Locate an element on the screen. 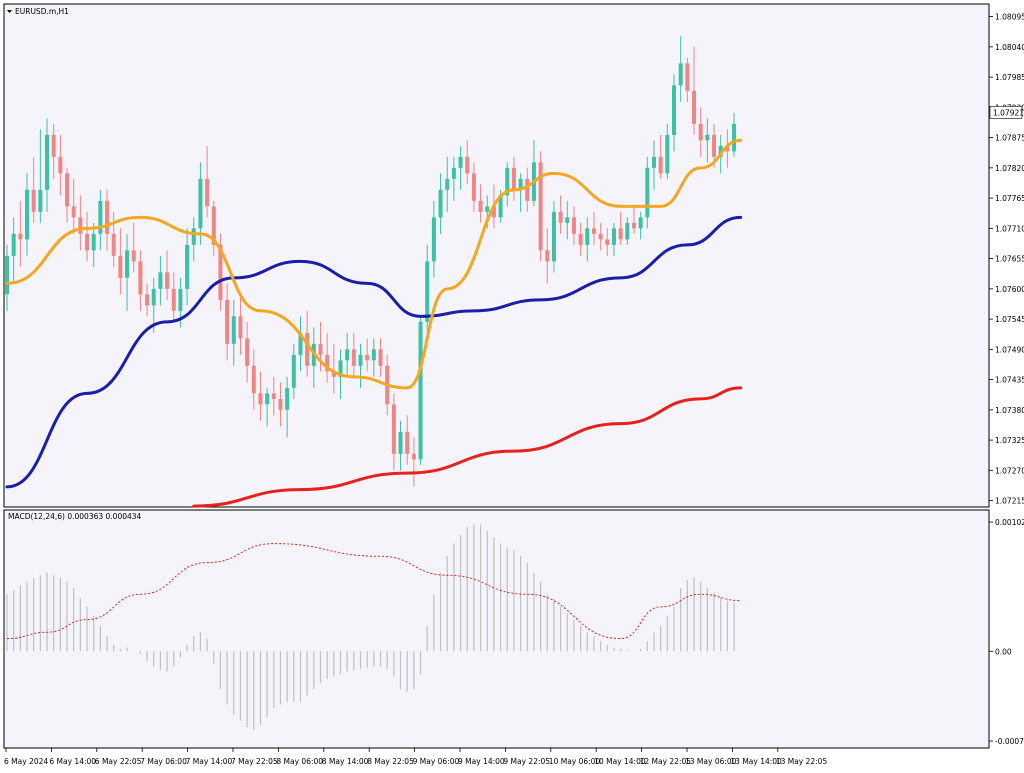 This screenshot has height=773, width=1024. time-tick-label: 10 May 06:00 is located at coordinates (575, 761).